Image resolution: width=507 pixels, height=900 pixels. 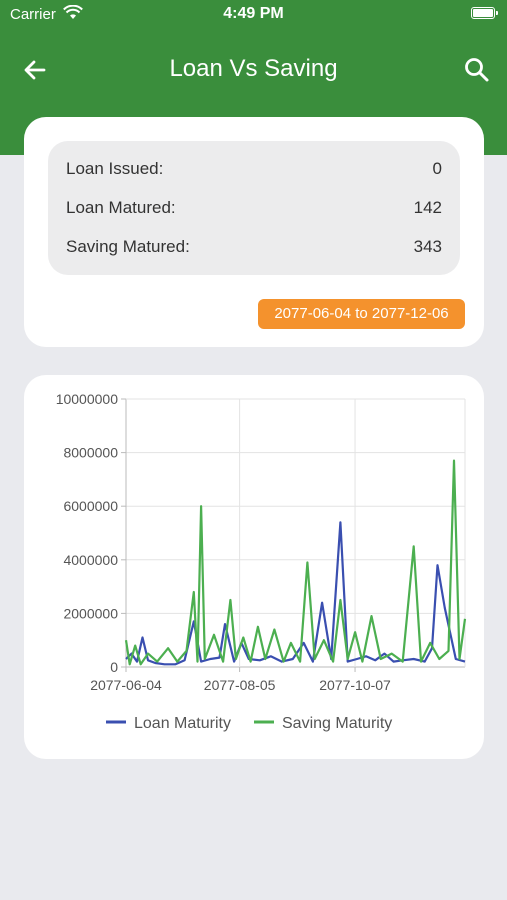 I want to click on y-tick-label: 2000000, so click(x=90, y=613).